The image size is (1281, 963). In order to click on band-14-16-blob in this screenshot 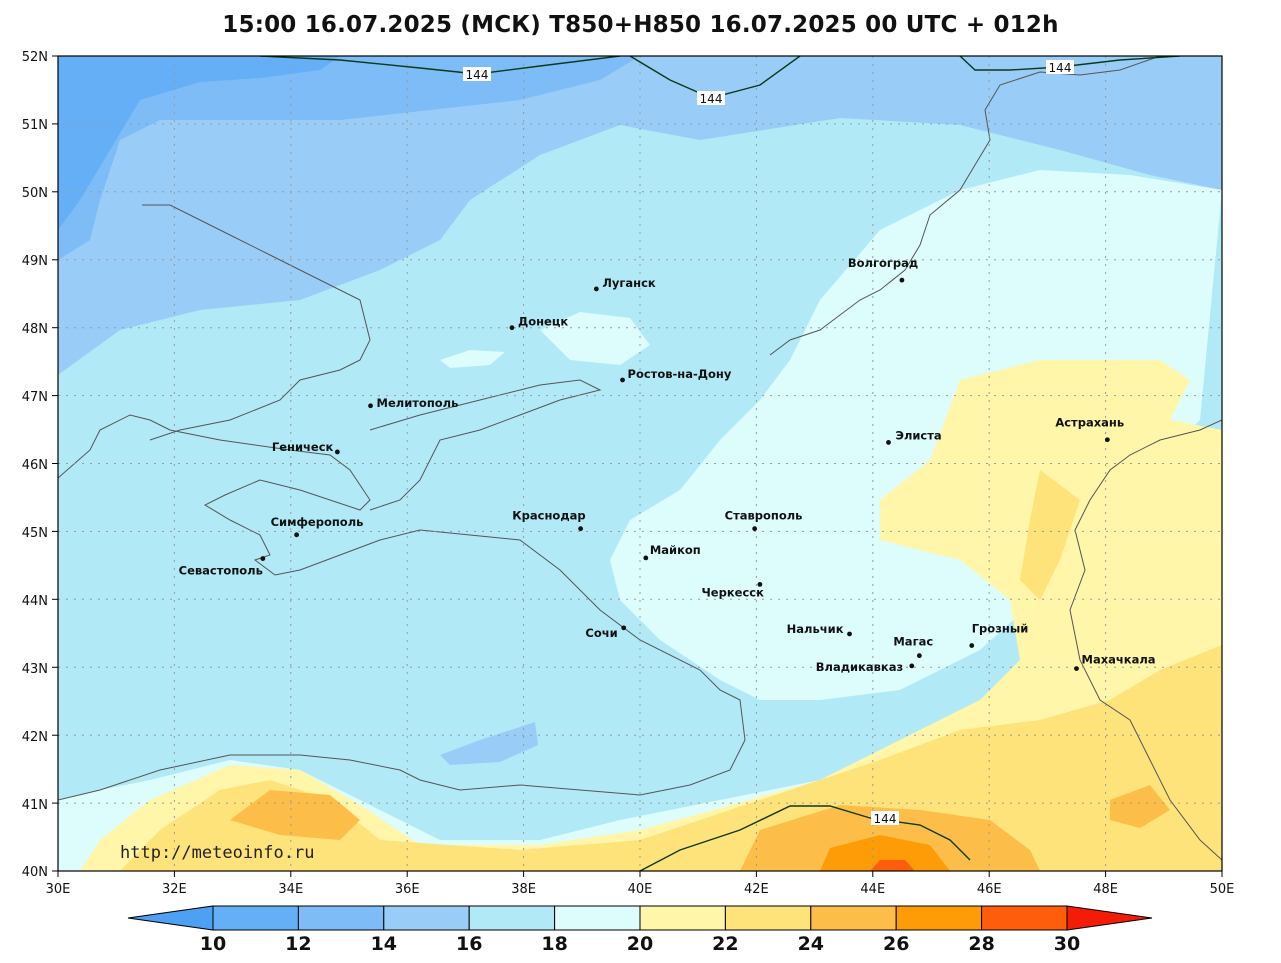, I will do `click(489, 743)`.